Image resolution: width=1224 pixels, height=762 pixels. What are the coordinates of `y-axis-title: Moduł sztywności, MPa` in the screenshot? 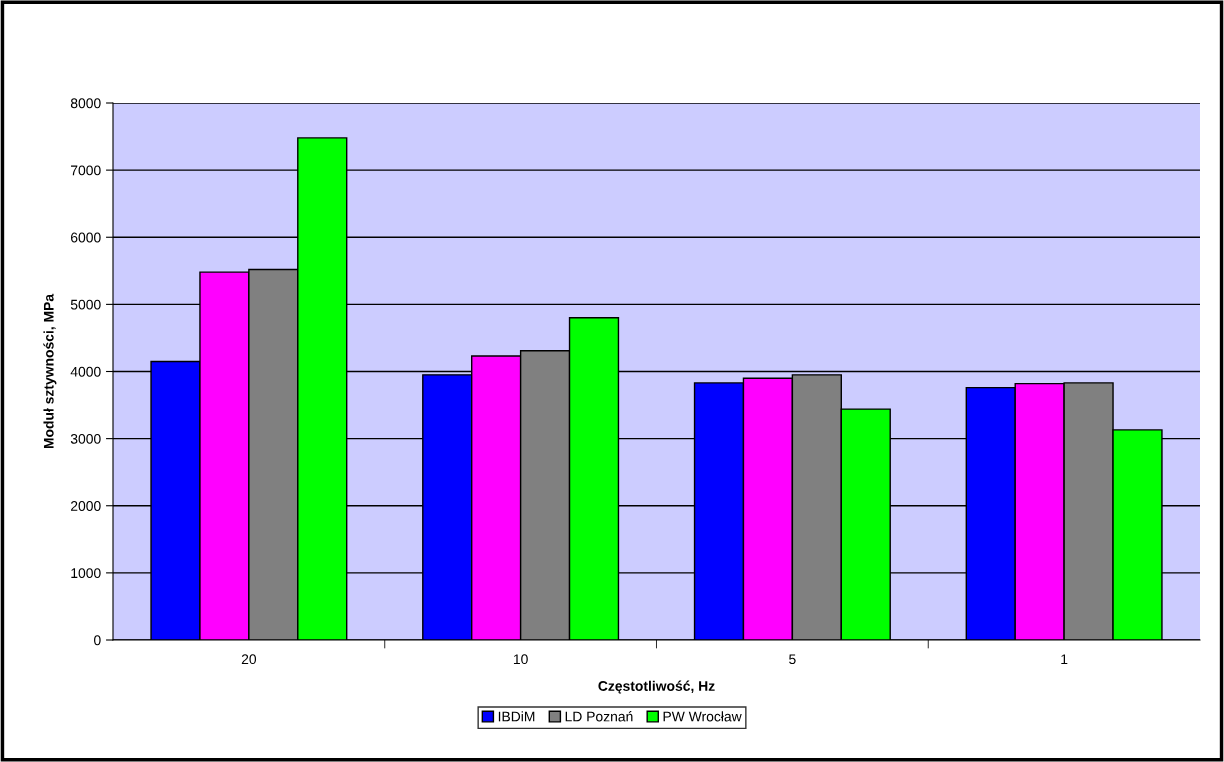 It's located at (50, 371).